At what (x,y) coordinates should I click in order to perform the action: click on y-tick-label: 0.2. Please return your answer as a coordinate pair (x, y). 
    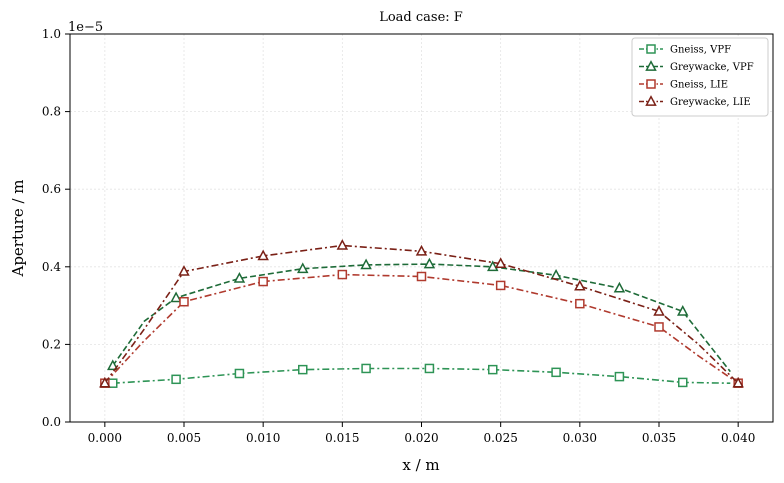
    Looking at the image, I should click on (51, 344).